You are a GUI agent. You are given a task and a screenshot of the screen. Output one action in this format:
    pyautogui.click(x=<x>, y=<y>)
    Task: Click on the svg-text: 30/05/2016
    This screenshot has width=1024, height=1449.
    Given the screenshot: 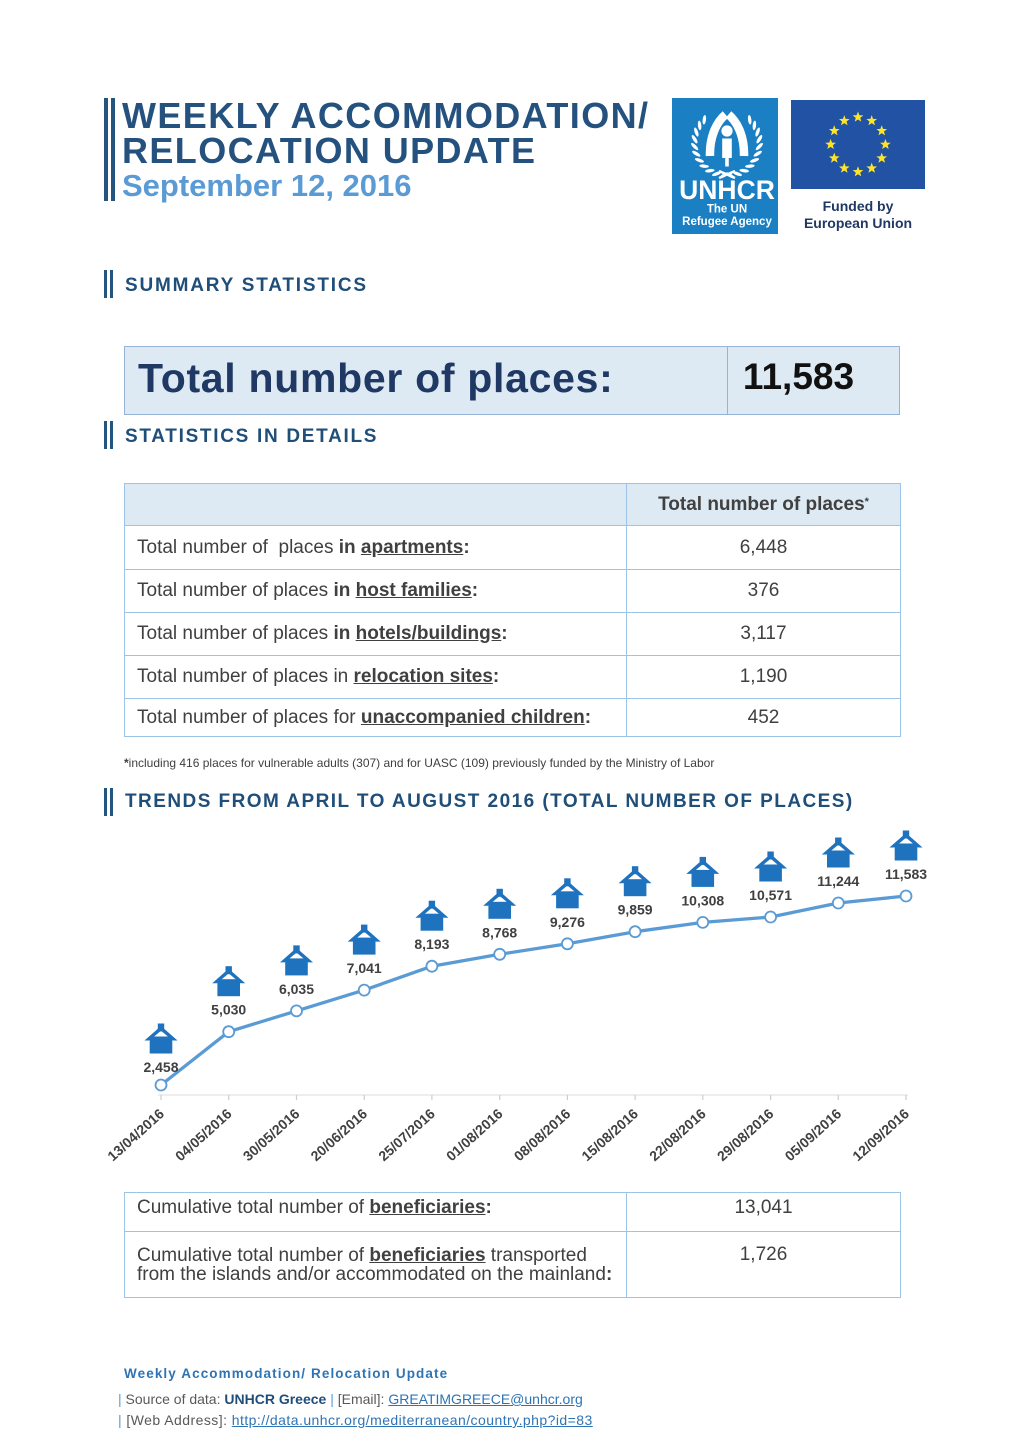 What is the action you would take?
    pyautogui.click(x=271, y=1134)
    